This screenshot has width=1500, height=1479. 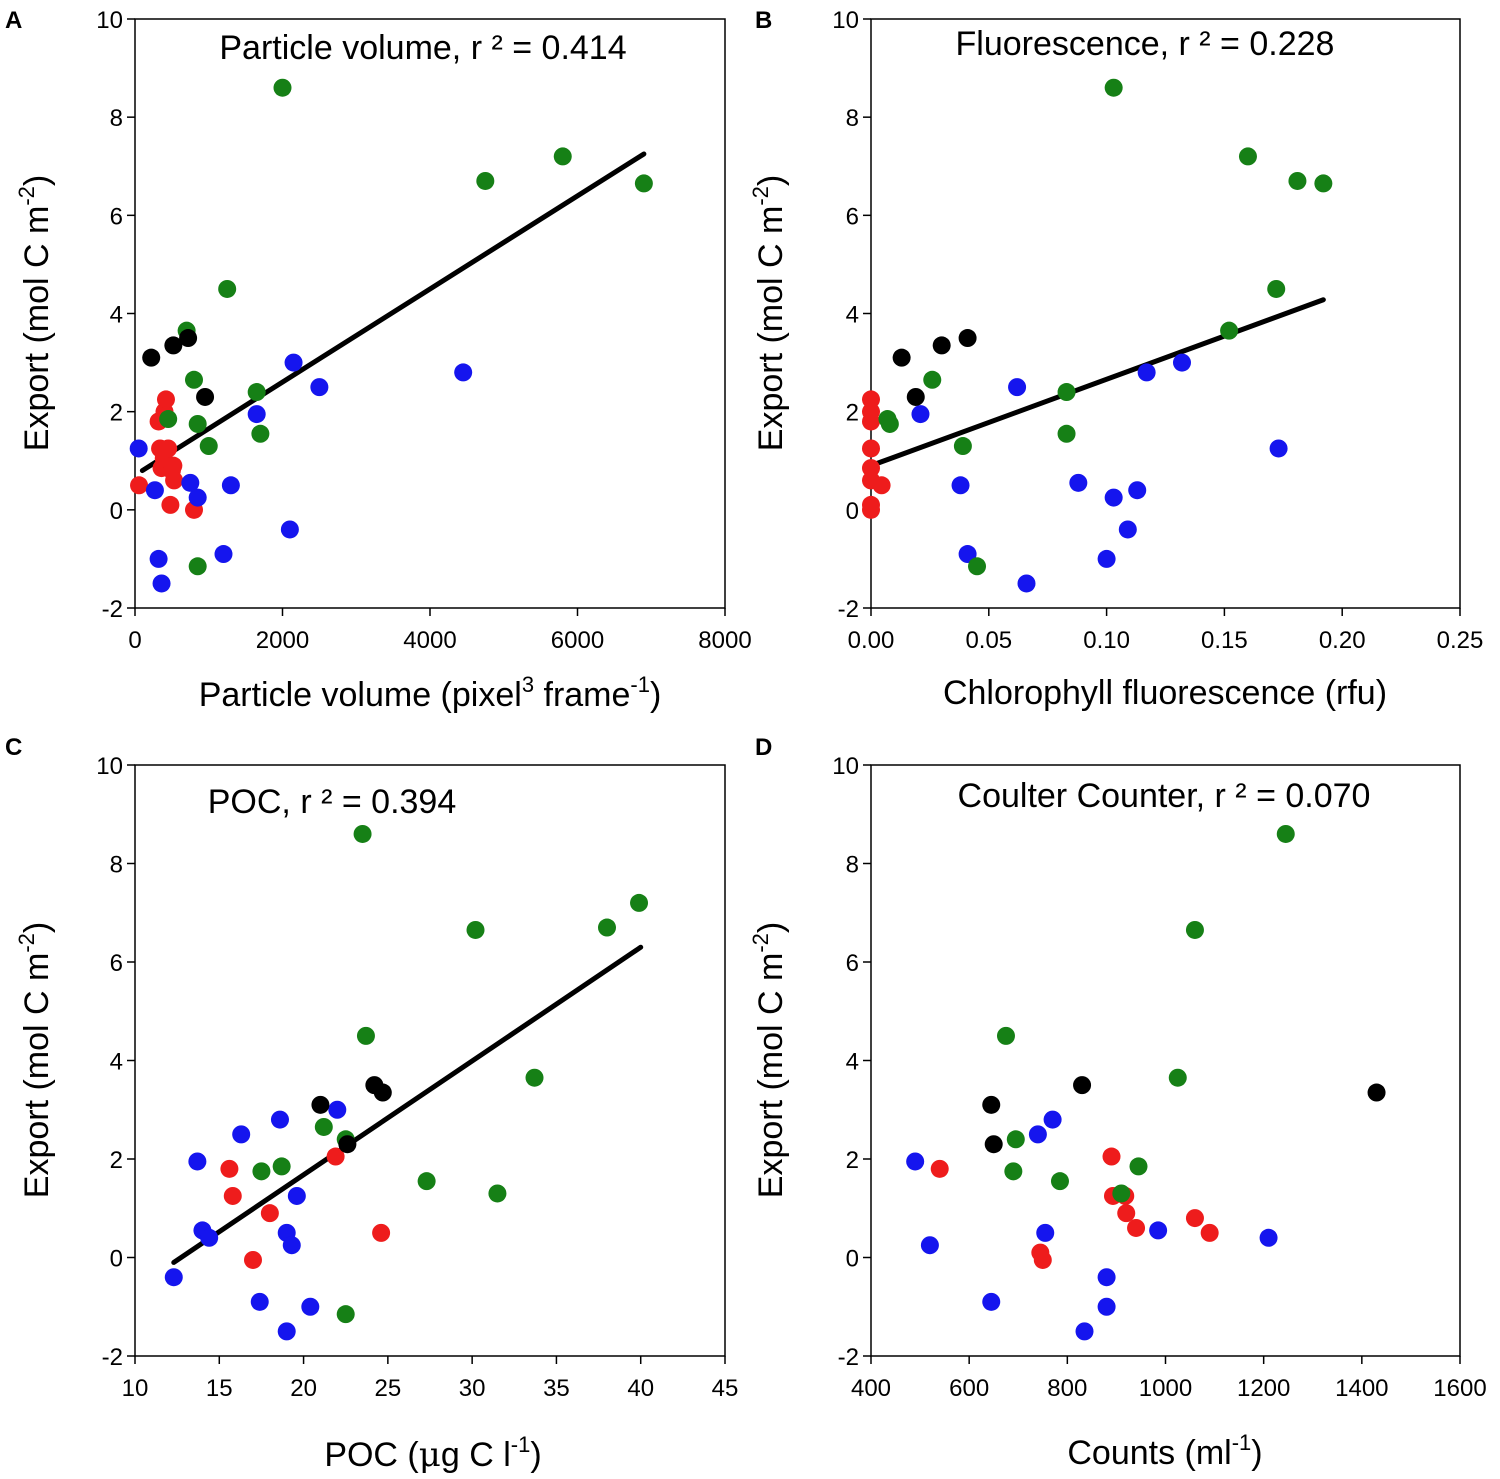 What do you see at coordinates (1145, 44) in the screenshot?
I see `panel-title-b: Fluorescence, r ² = 0.228` at bounding box center [1145, 44].